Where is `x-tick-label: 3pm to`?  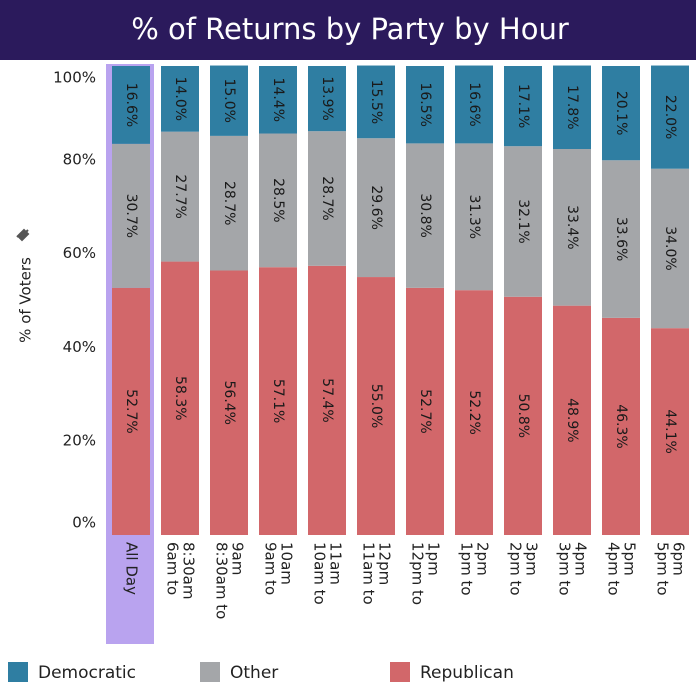 x-tick-label: 3pm to is located at coordinates (565, 569).